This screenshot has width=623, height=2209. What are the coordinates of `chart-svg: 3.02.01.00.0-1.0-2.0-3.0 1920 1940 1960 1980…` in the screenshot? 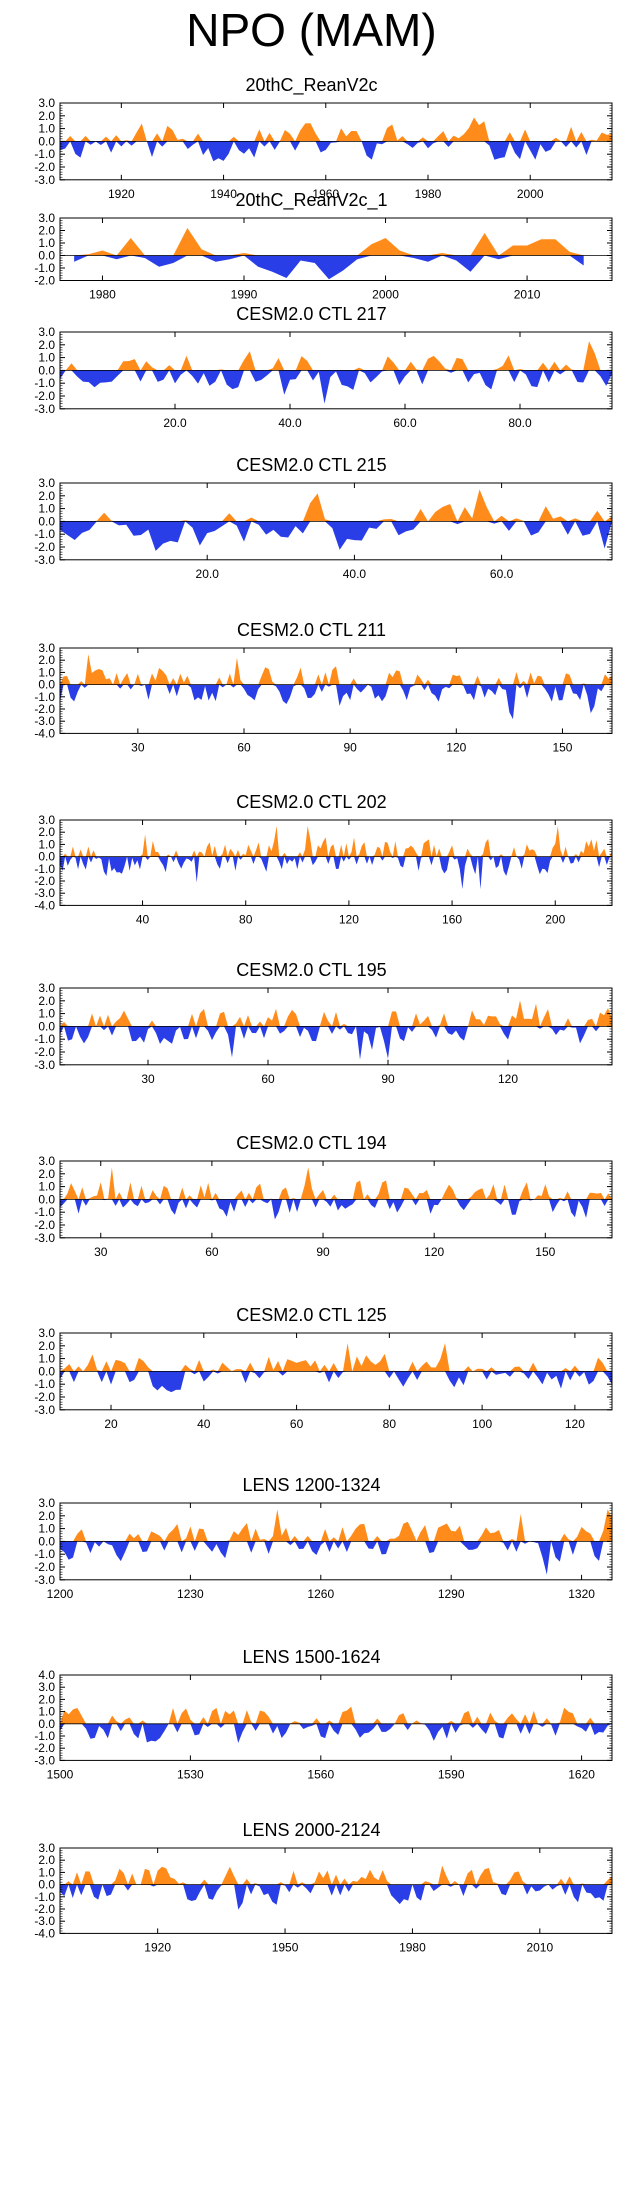 It's located at (323, 148).